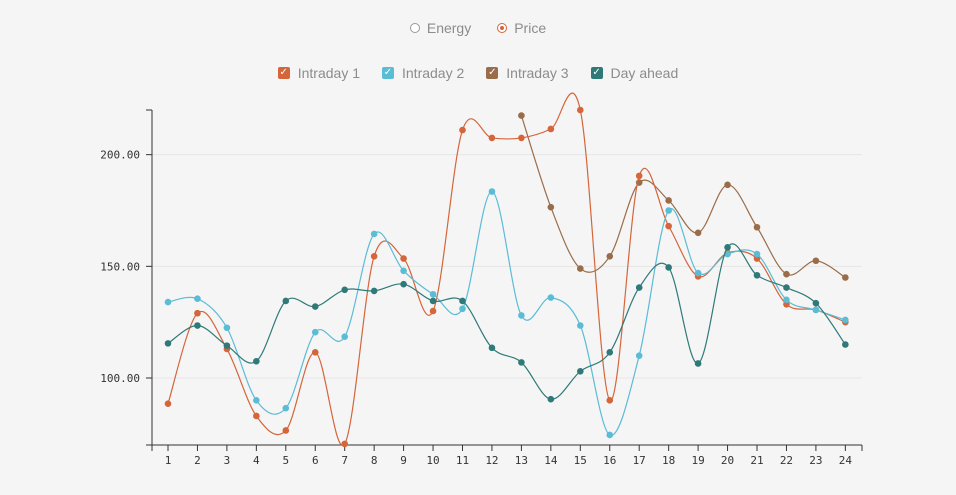  Describe the element at coordinates (227, 460) in the screenshot. I see `x-tick-label: 3` at that location.